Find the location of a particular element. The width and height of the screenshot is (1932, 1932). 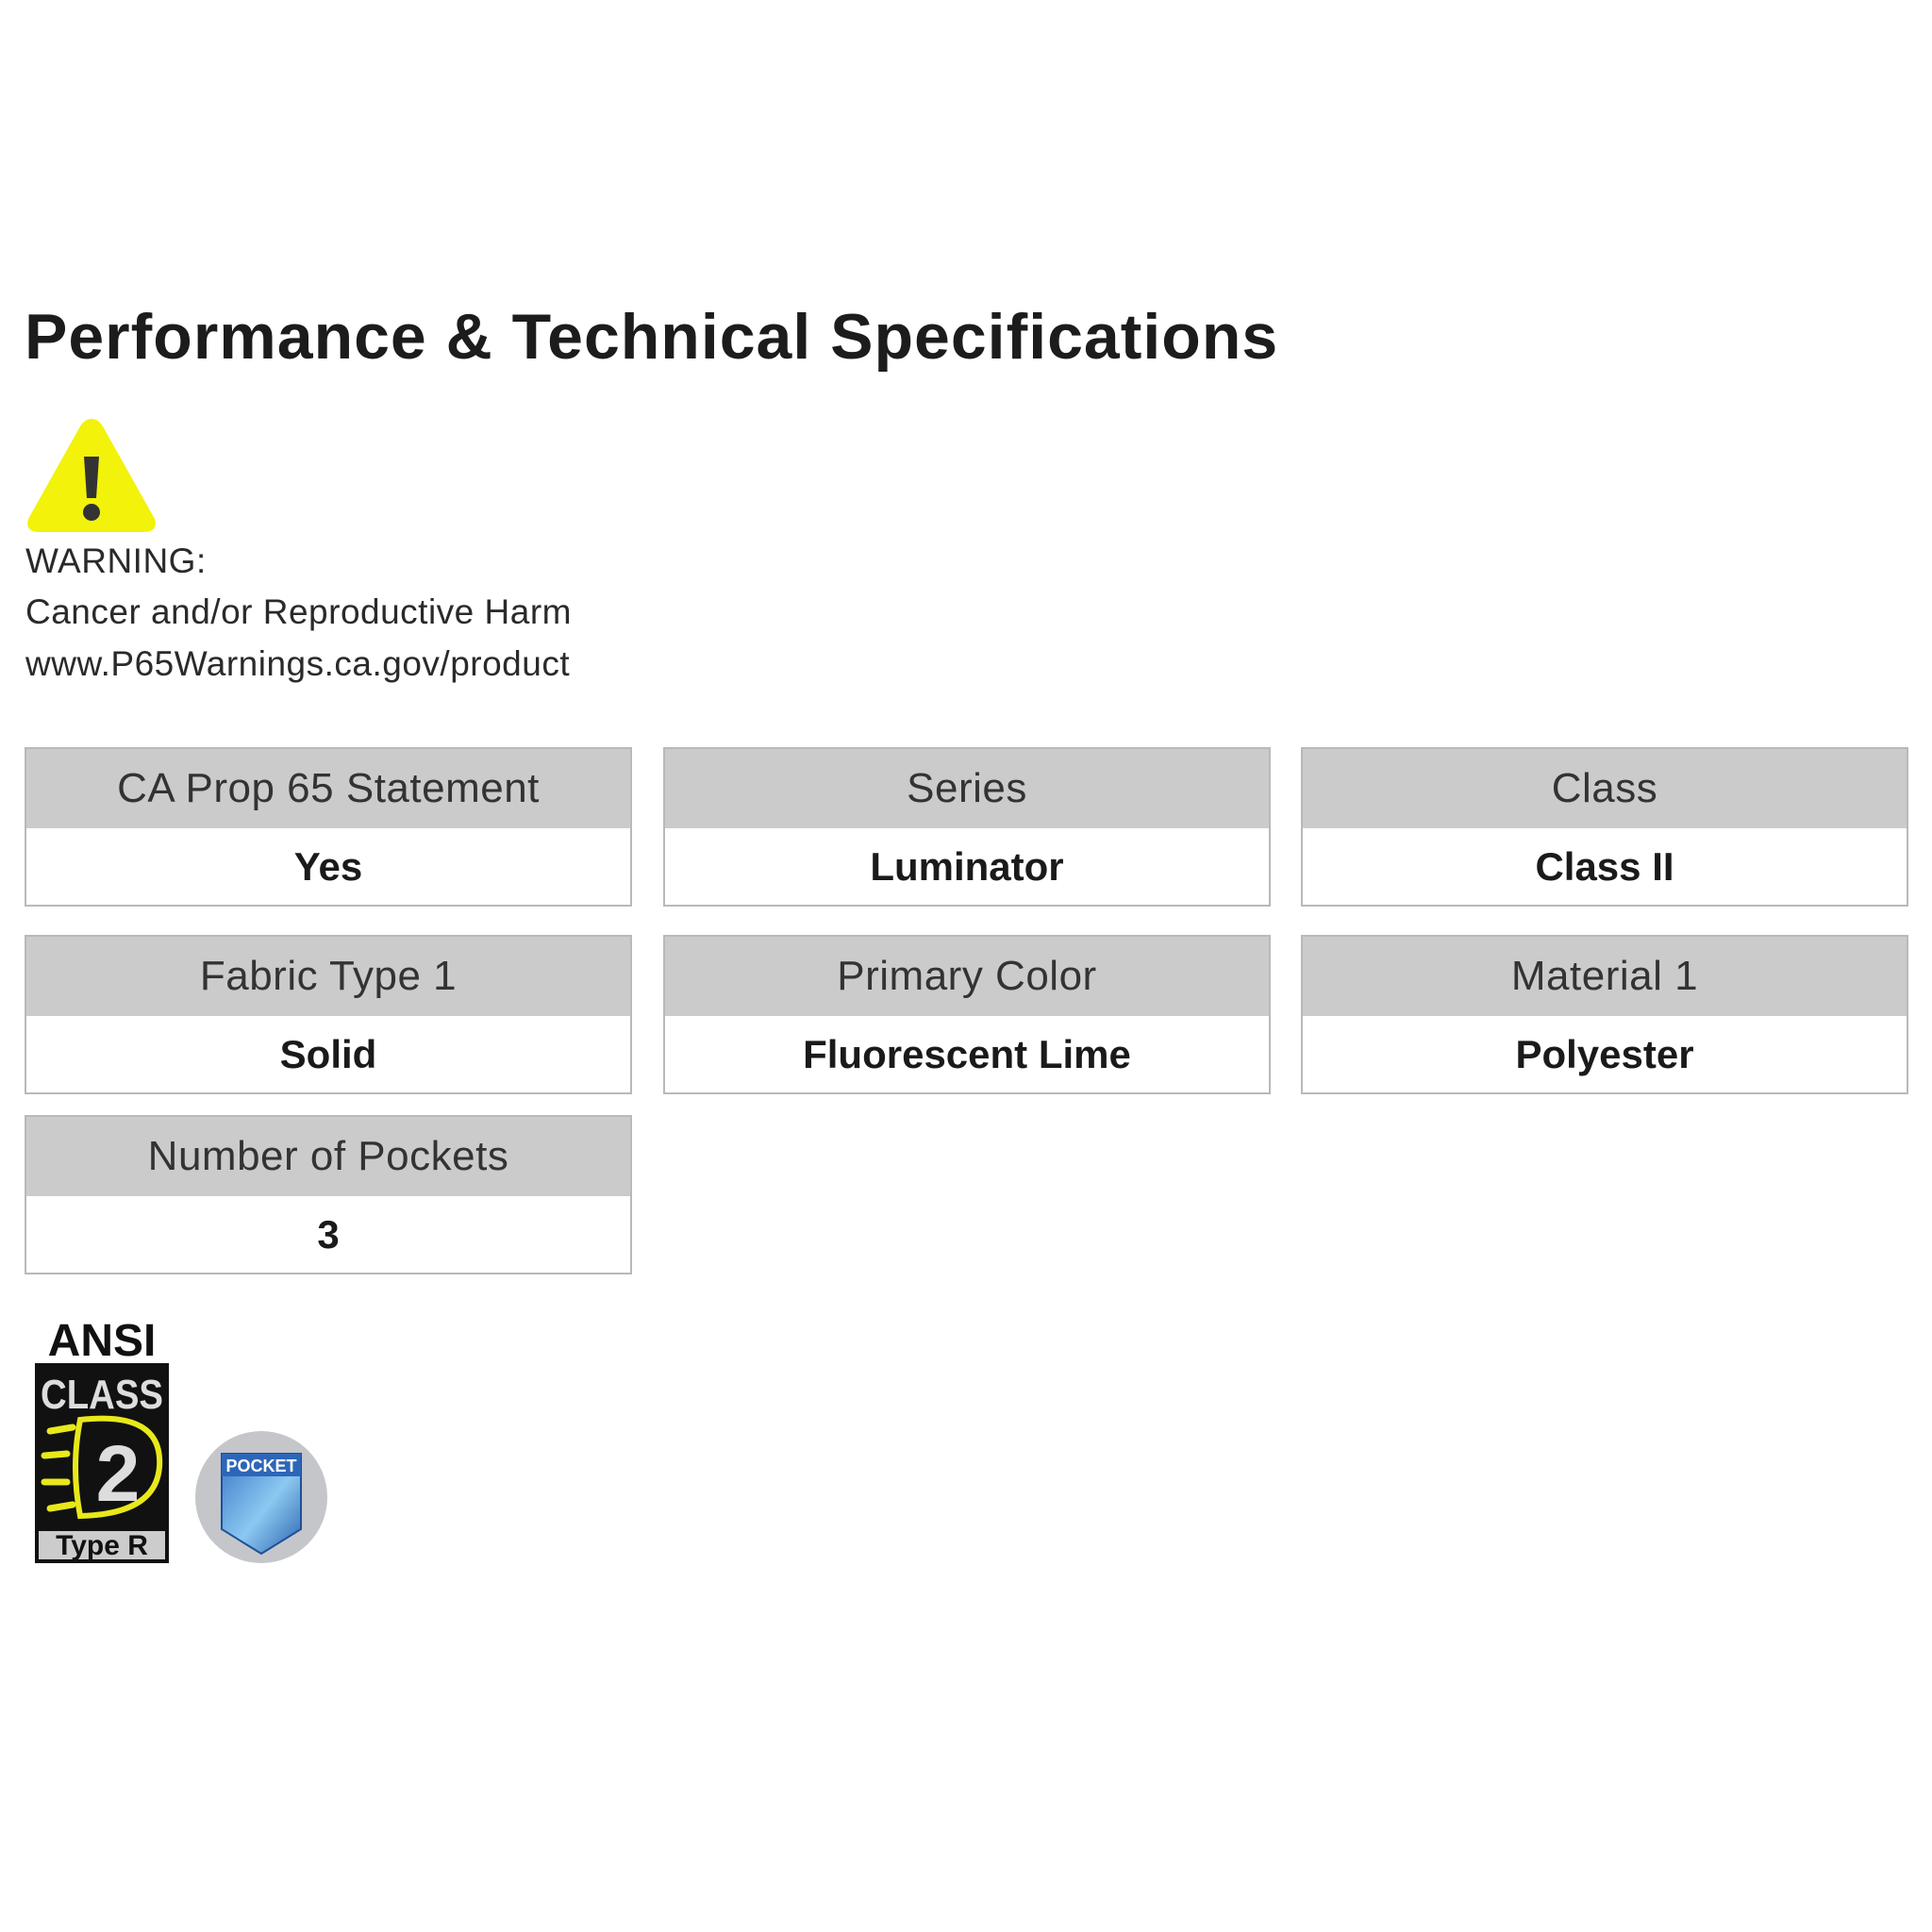

page-title: Performance & Technical Specifications is located at coordinates (652, 337).